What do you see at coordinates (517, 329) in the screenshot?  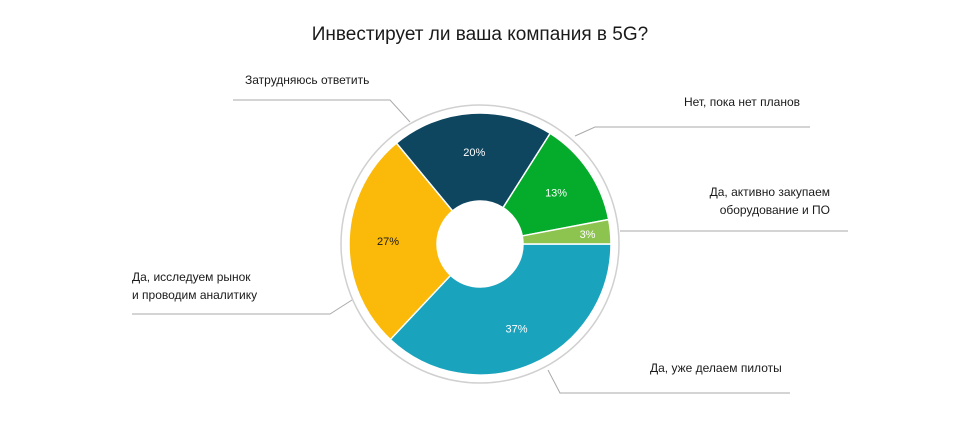 I see `value-label: 37%` at bounding box center [517, 329].